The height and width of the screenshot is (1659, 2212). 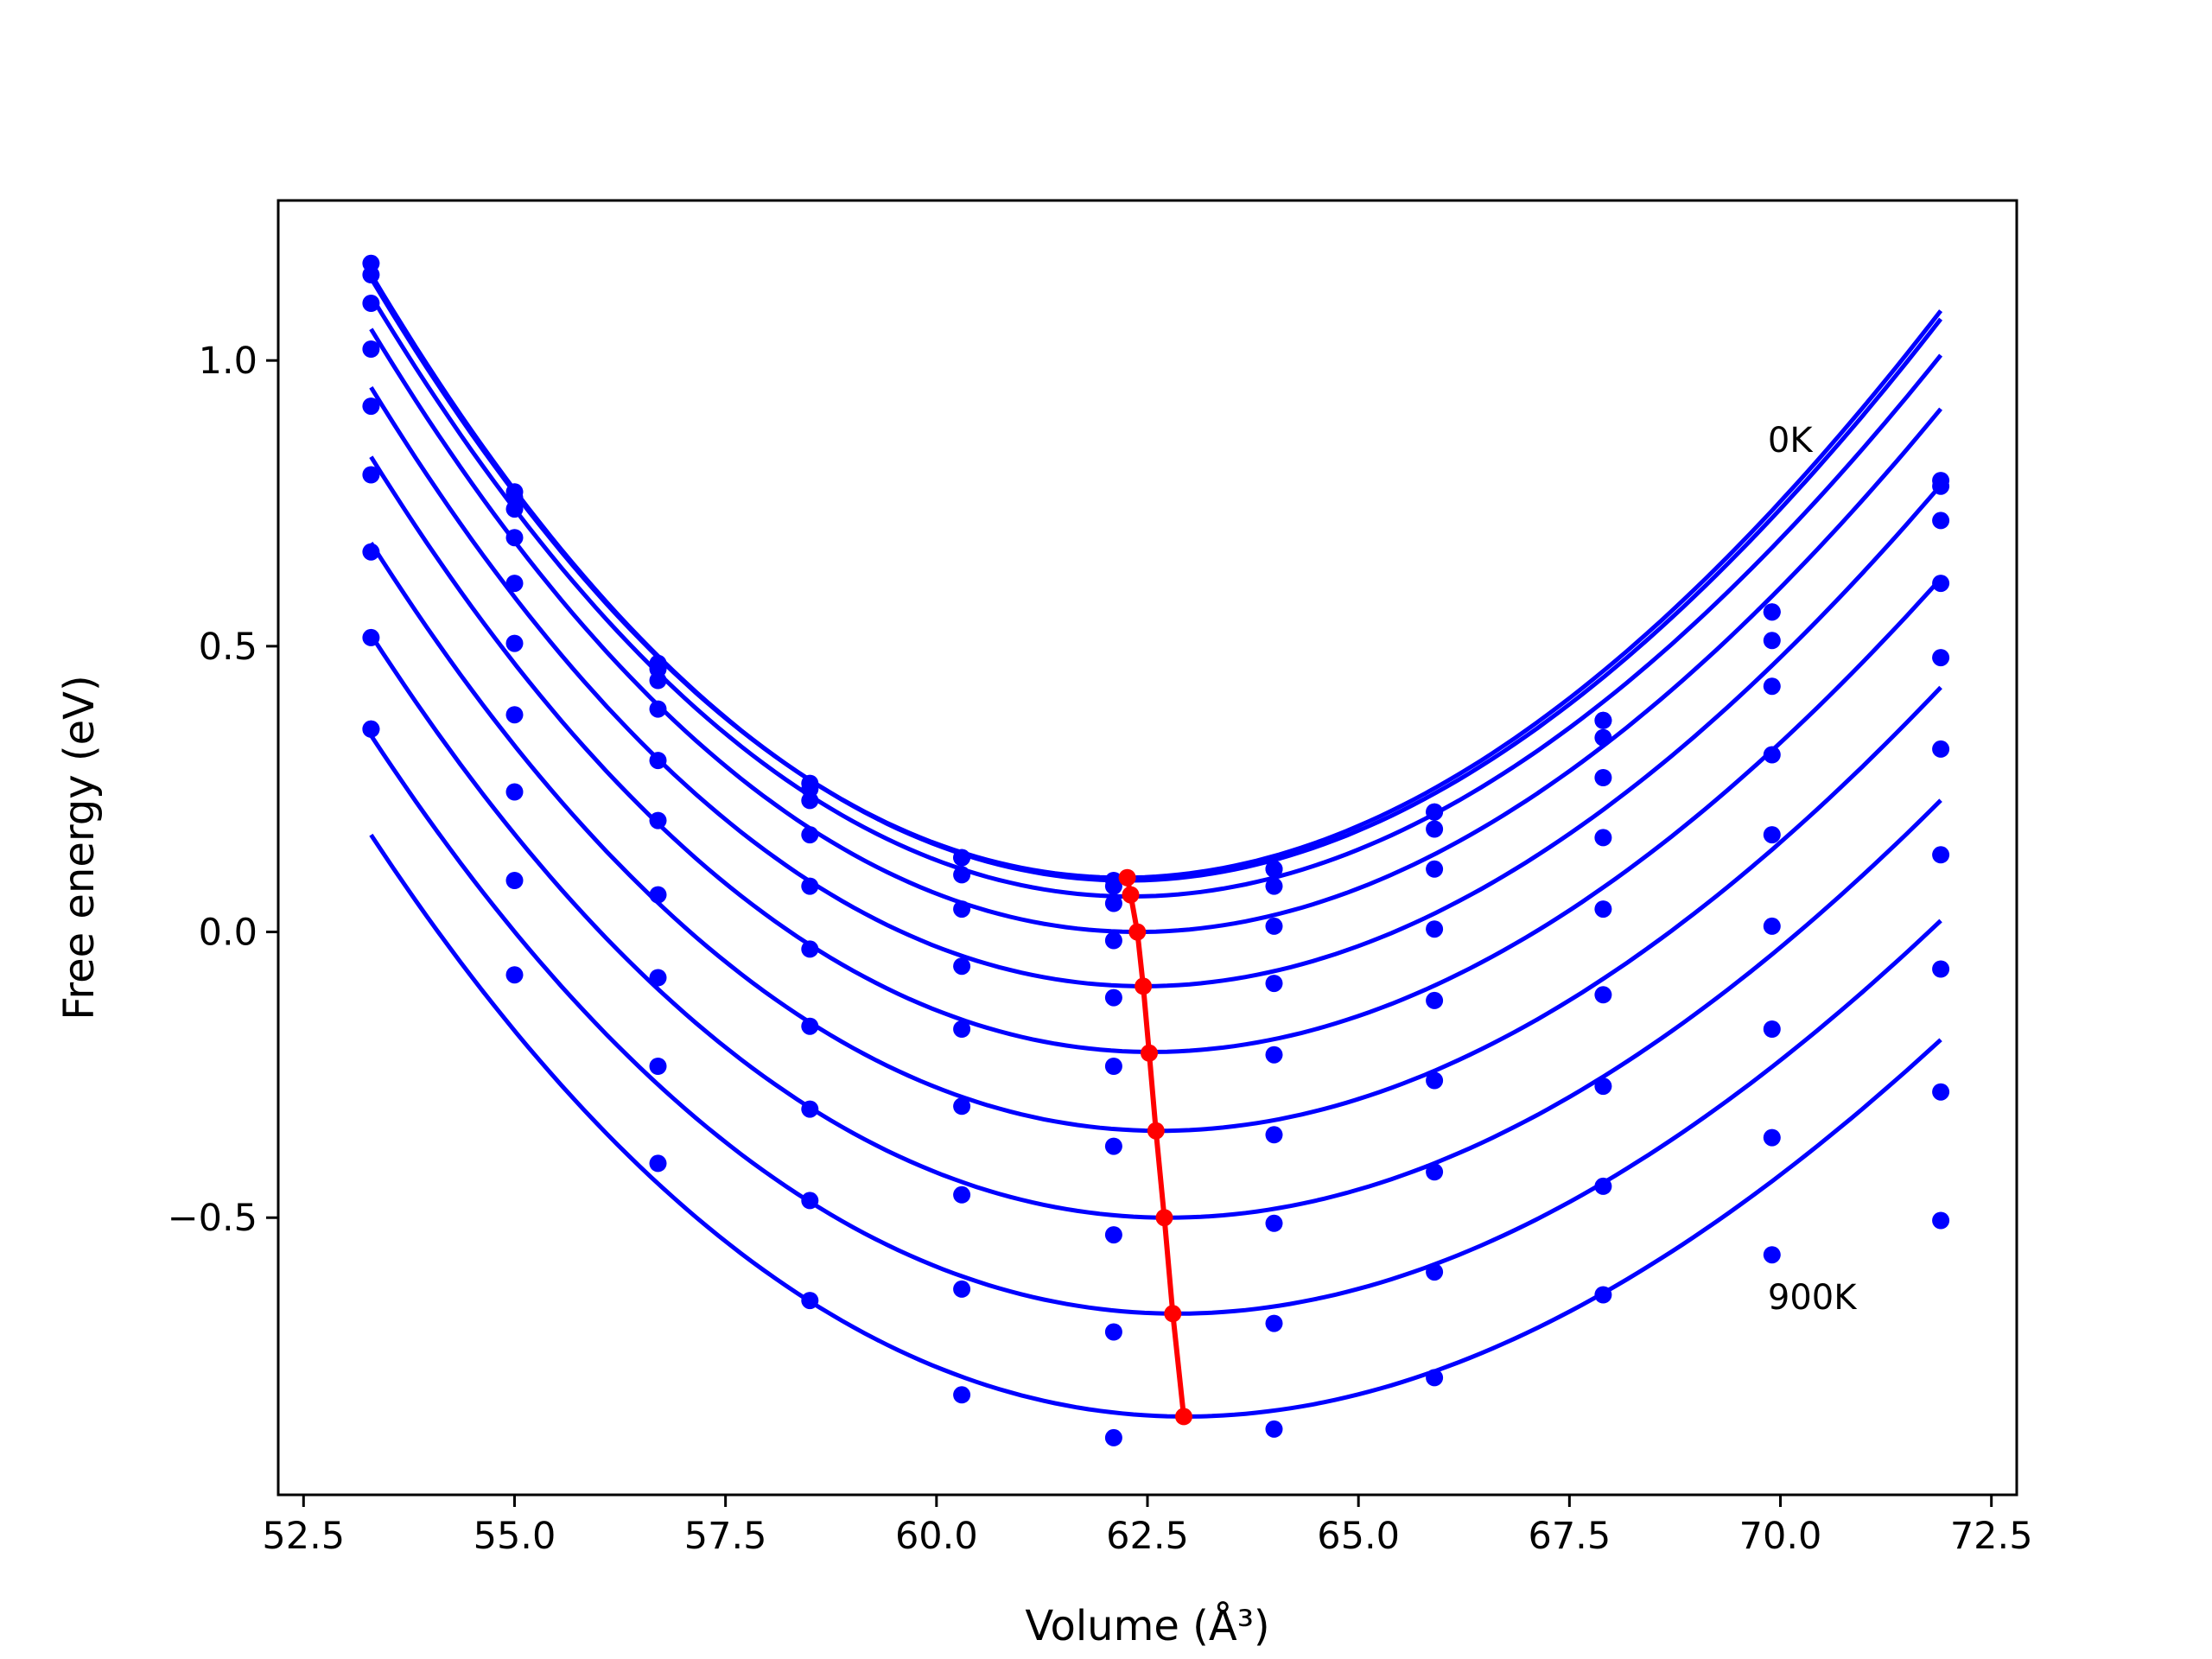 What do you see at coordinates (1781, 1536) in the screenshot?
I see `x-tick-label-7: 70.0` at bounding box center [1781, 1536].